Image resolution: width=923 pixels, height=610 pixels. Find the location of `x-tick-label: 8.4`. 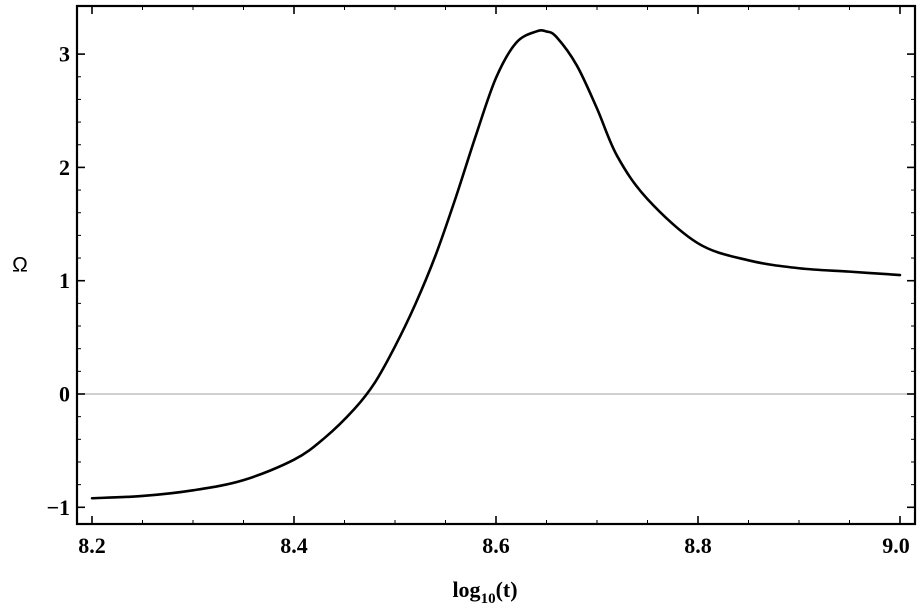

x-tick-label: 8.4 is located at coordinates (294, 545).